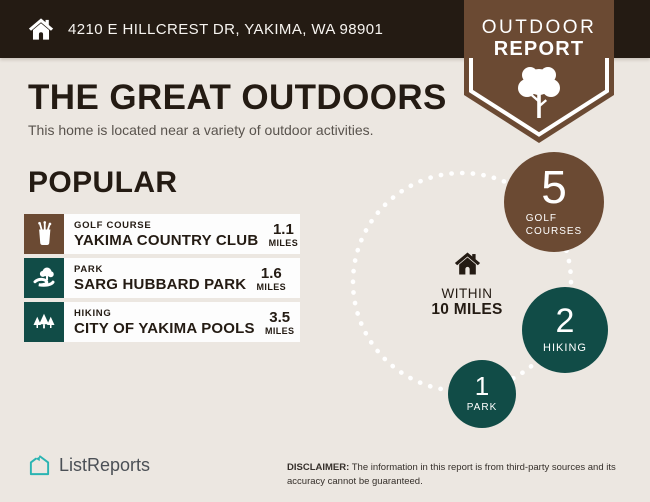 This screenshot has height=502, width=650. What do you see at coordinates (41, 29) in the screenshot?
I see `home-icon` at bounding box center [41, 29].